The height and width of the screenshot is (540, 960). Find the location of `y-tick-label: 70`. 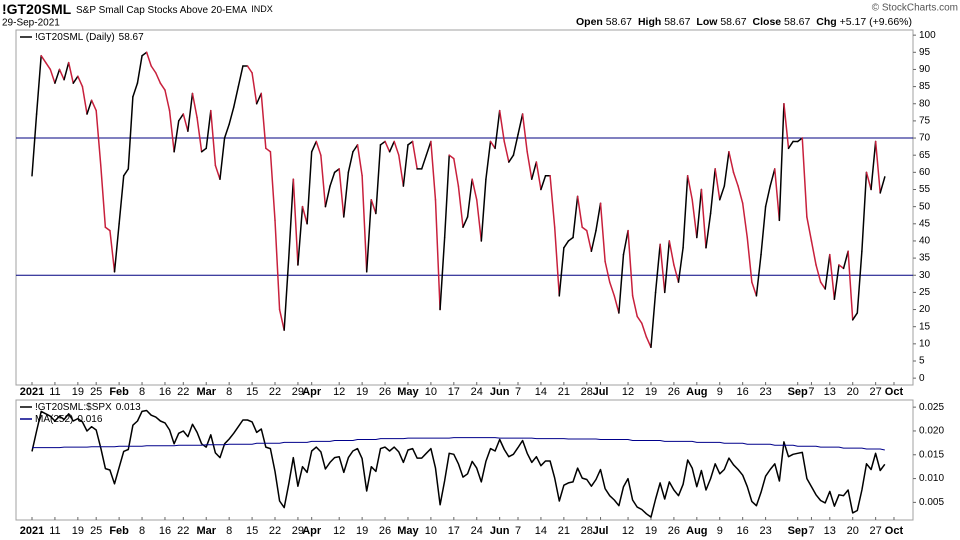

y-tick-label: 70 is located at coordinates (925, 138).